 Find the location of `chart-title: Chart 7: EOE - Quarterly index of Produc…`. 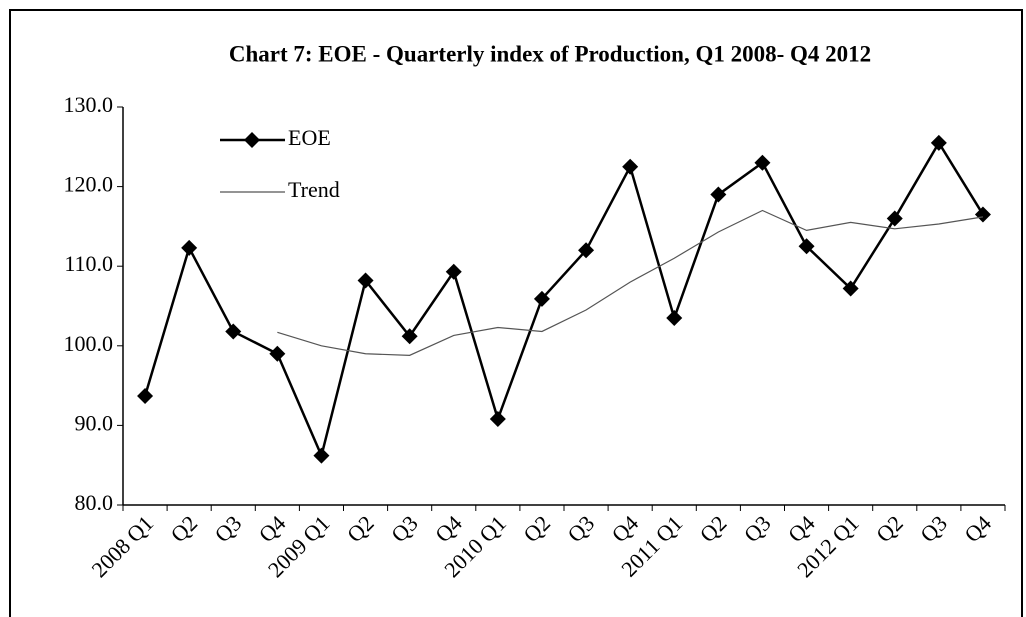

chart-title: Chart 7: EOE - Quarterly index of Produc… is located at coordinates (550, 53).